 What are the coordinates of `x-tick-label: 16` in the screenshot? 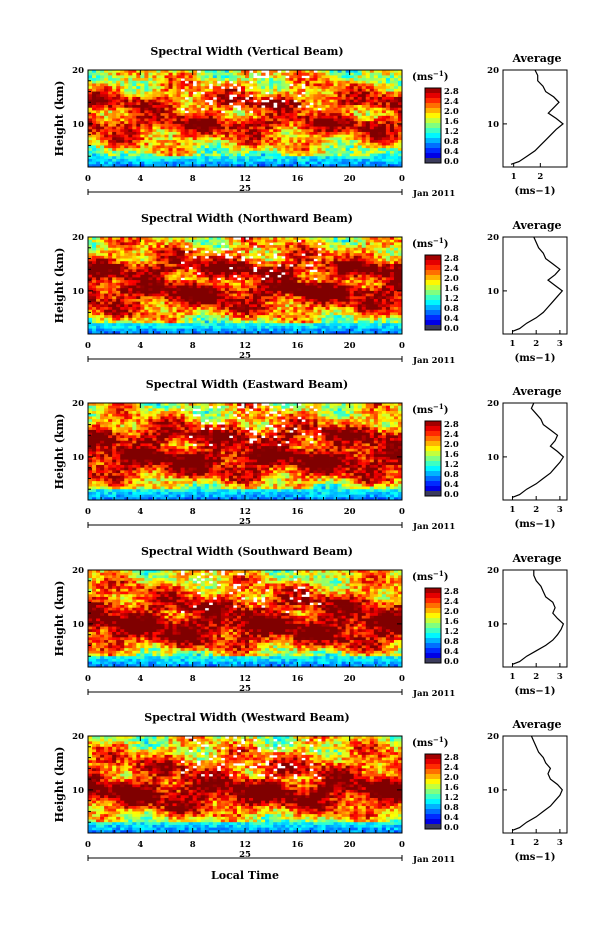 It's located at (297, 845).